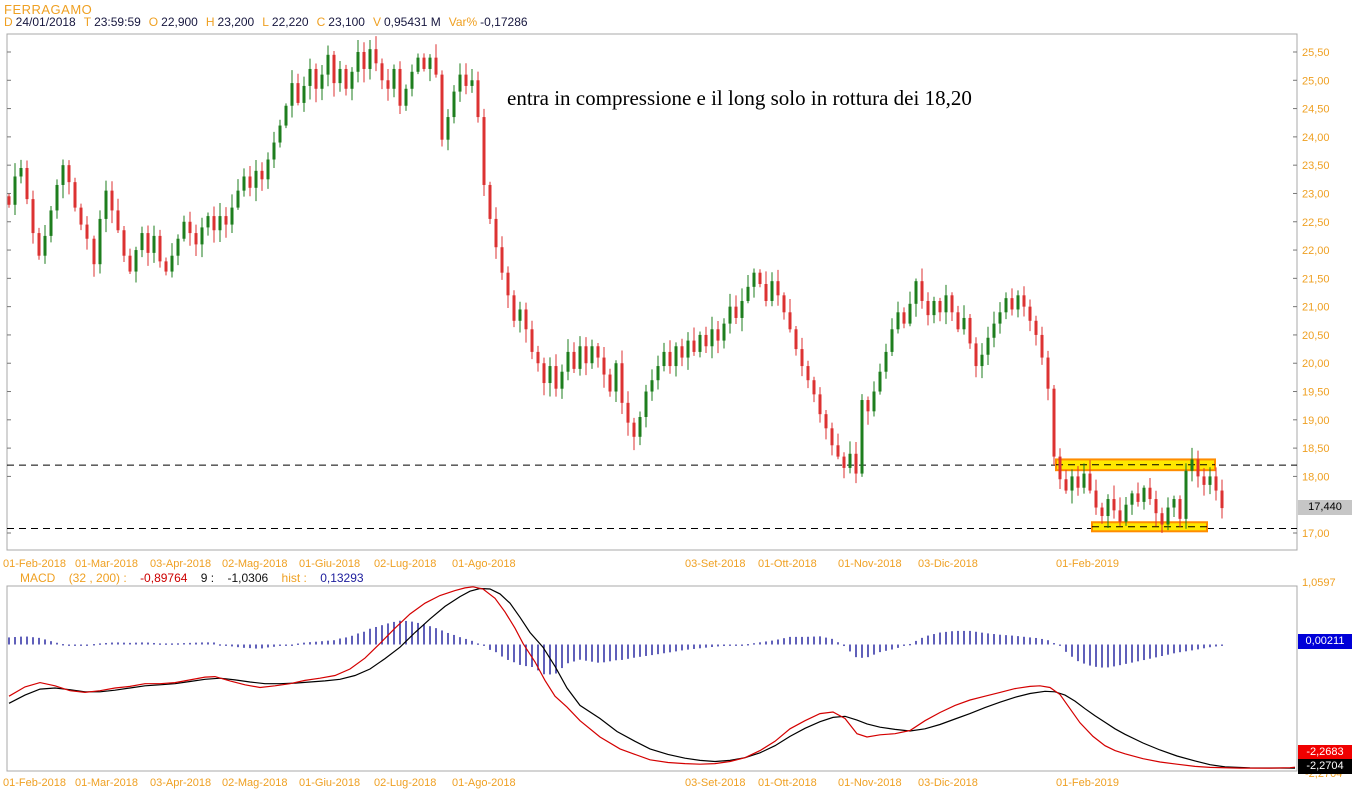 The width and height of the screenshot is (1352, 800). Describe the element at coordinates (1316, 421) in the screenshot. I see `svg-text: 19,00` at that location.